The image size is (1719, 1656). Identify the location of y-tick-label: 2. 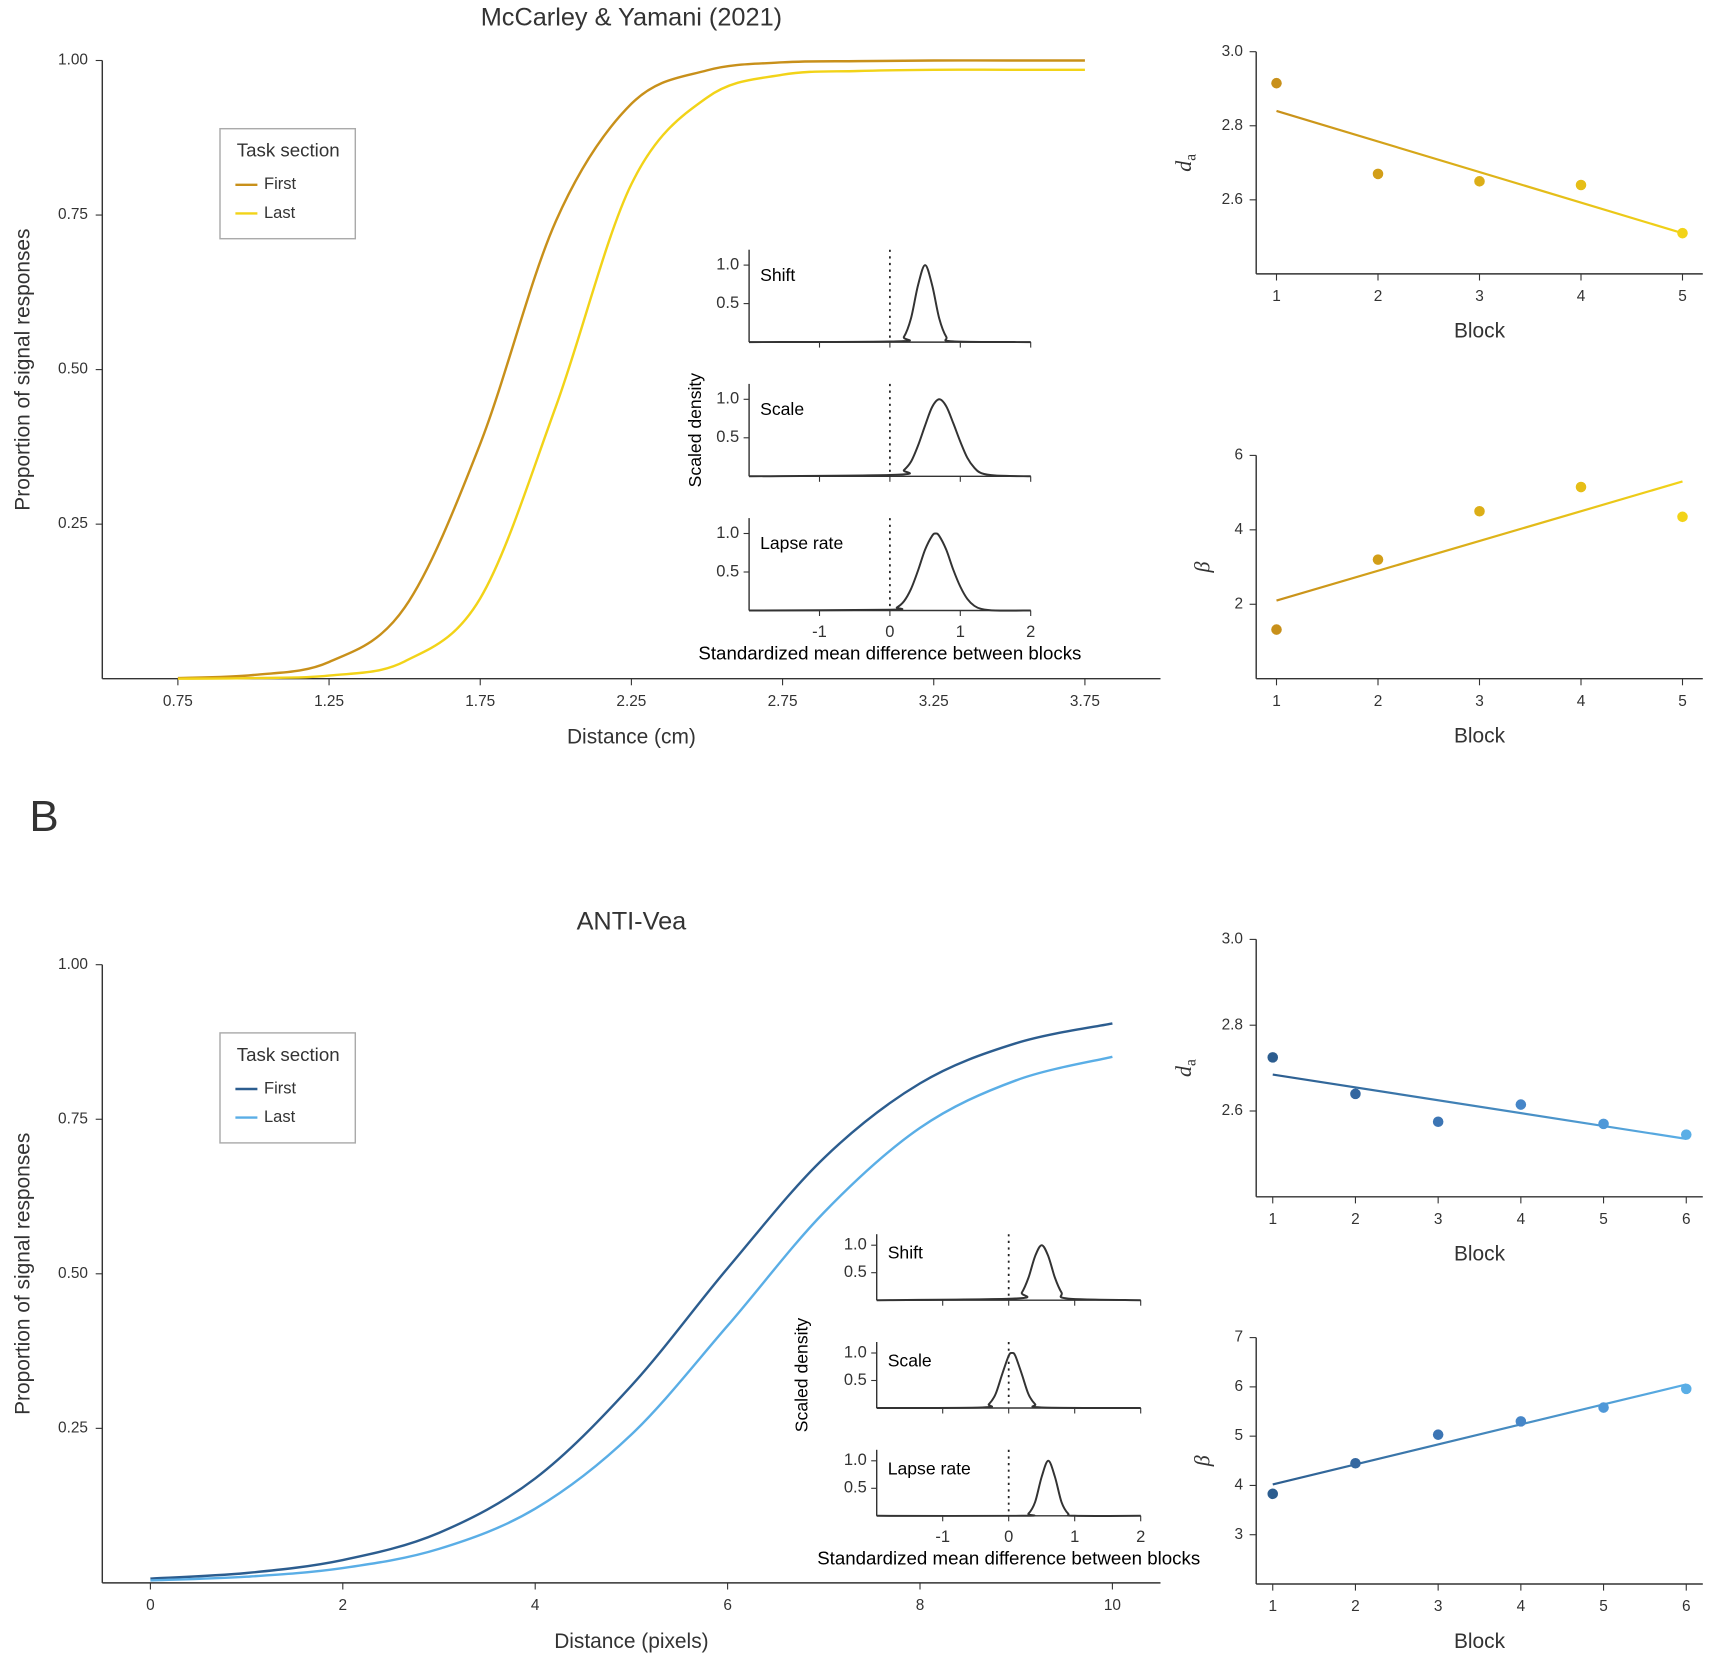
(1238, 603).